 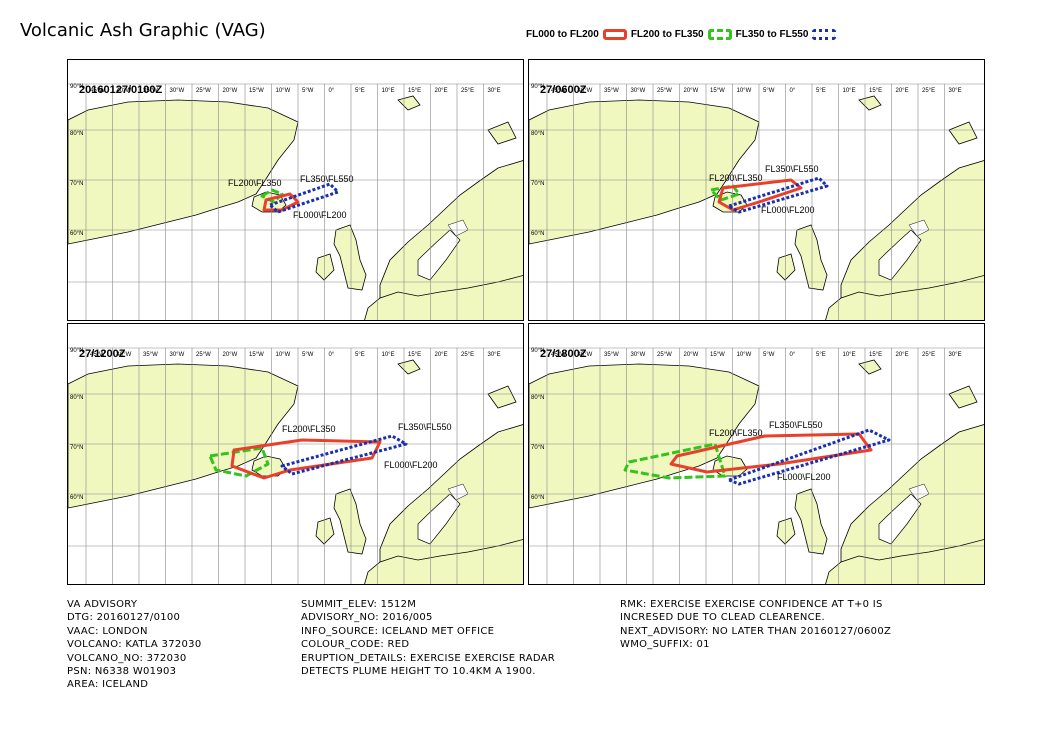 What do you see at coordinates (562, 34) in the screenshot?
I see `legend-label-fl000-fl200: FL000 to FL200` at bounding box center [562, 34].